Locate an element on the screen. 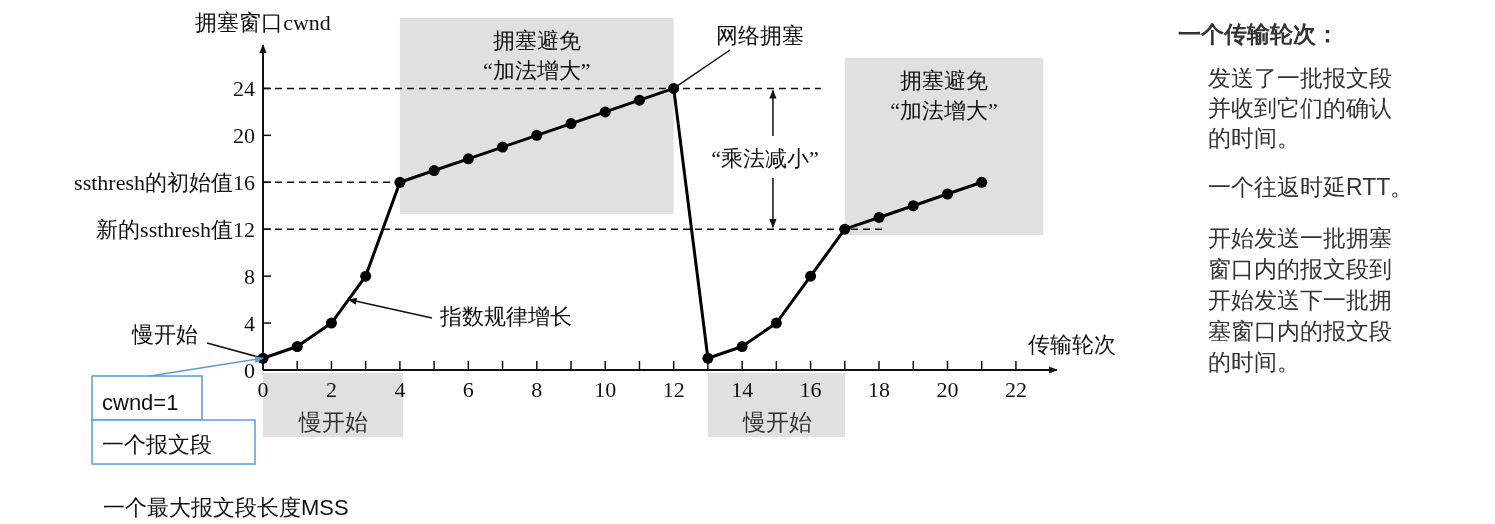 This screenshot has height=524, width=1495. x-tick-label: 2 is located at coordinates (331, 389).